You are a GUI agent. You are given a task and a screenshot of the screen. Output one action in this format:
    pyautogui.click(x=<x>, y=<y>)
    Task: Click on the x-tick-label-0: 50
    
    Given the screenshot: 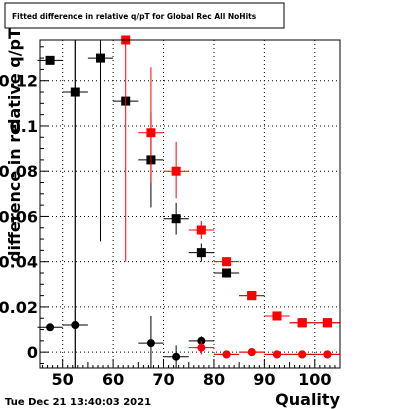 What is the action you would take?
    pyautogui.click(x=63, y=379)
    